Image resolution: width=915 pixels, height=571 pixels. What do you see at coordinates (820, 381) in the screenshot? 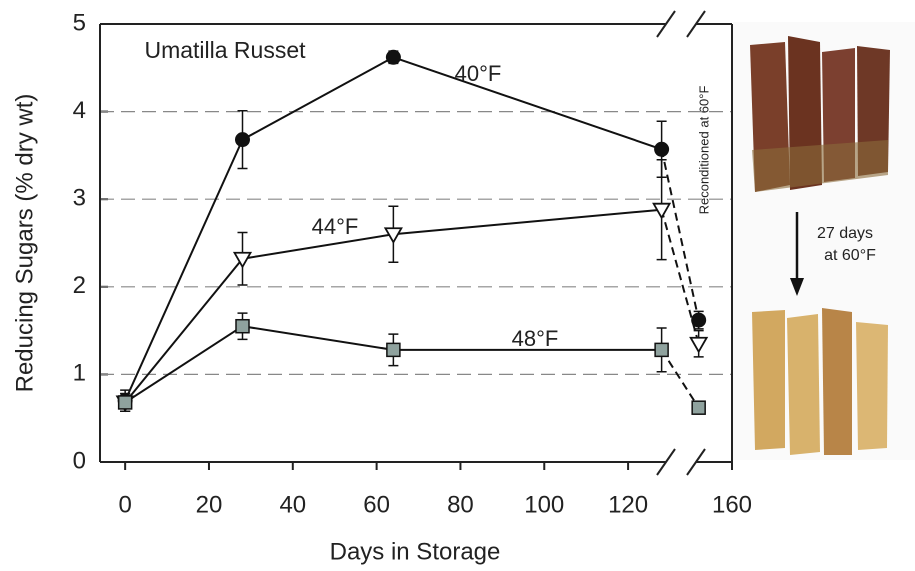
I see `light-fries` at bounding box center [820, 381].